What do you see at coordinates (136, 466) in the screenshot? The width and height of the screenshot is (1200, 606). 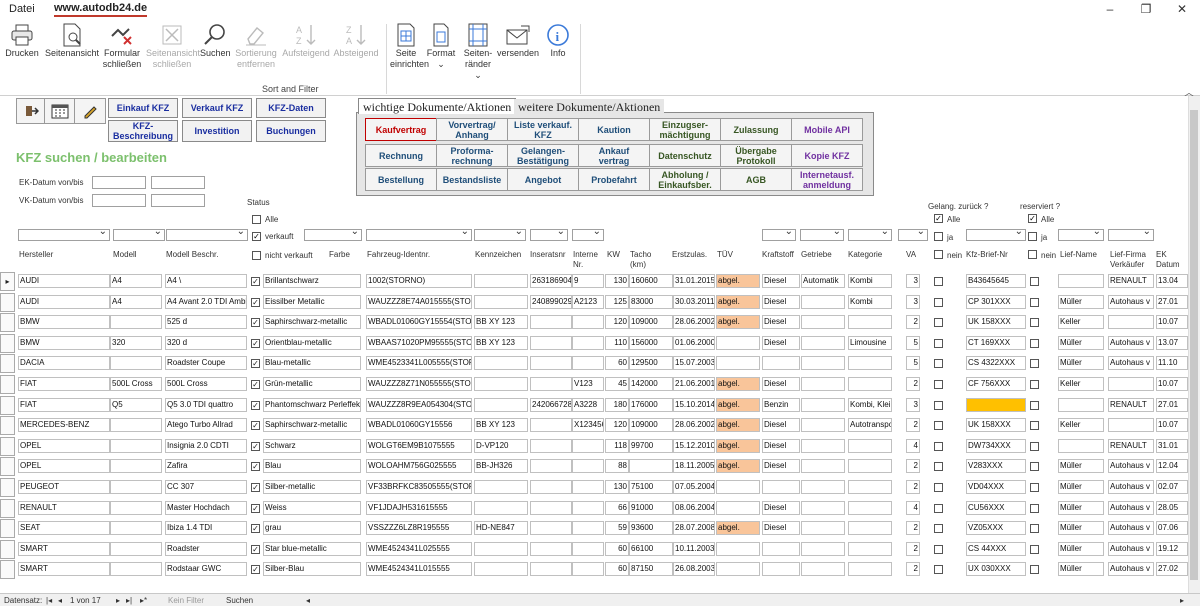 I see `cell-modell` at bounding box center [136, 466].